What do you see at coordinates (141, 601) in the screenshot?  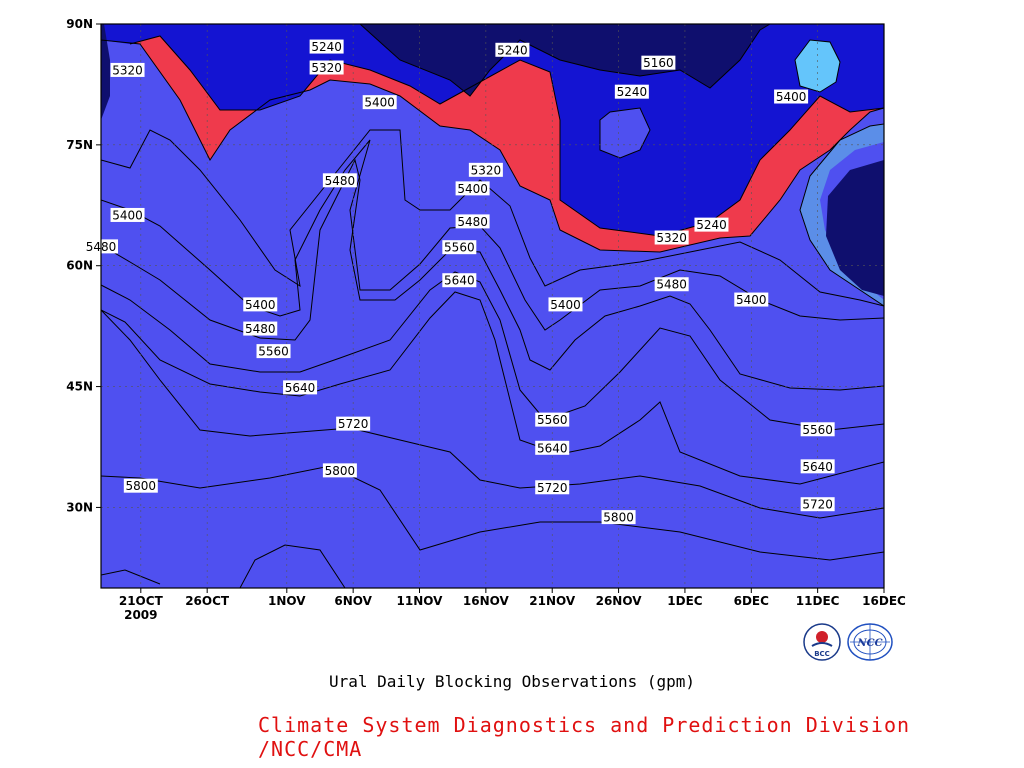 I see `x-tick-label: 21OCT` at bounding box center [141, 601].